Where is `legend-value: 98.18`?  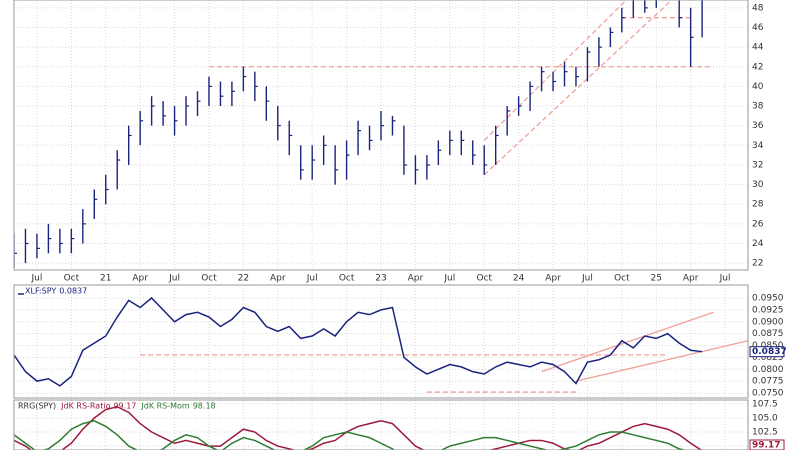 legend-value: 98.18 is located at coordinates (204, 406).